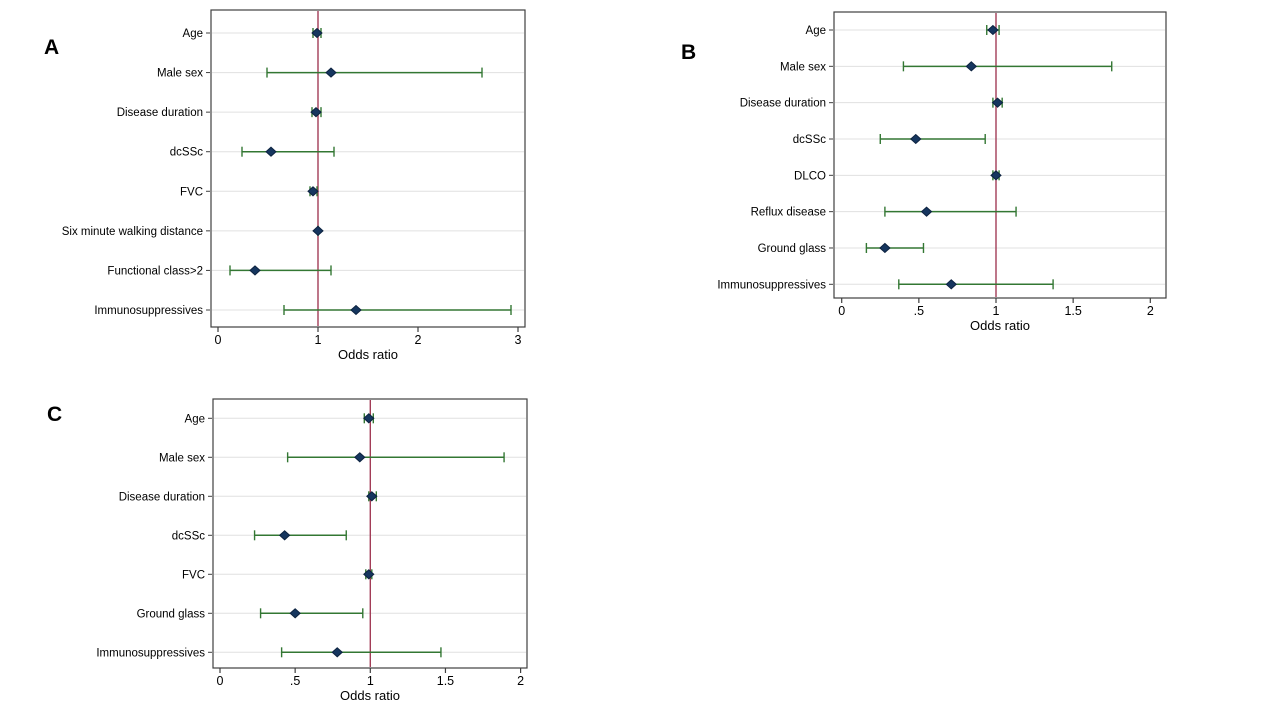 The image size is (1280, 720). What do you see at coordinates (810, 176) in the screenshot?
I see `category-label: DLCO` at bounding box center [810, 176].